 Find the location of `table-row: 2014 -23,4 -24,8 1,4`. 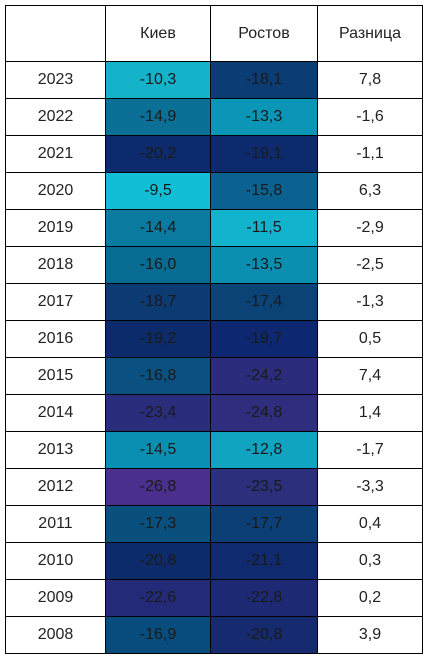

table-row: 2014 -23,4 -24,8 1,4 is located at coordinates (214, 413).